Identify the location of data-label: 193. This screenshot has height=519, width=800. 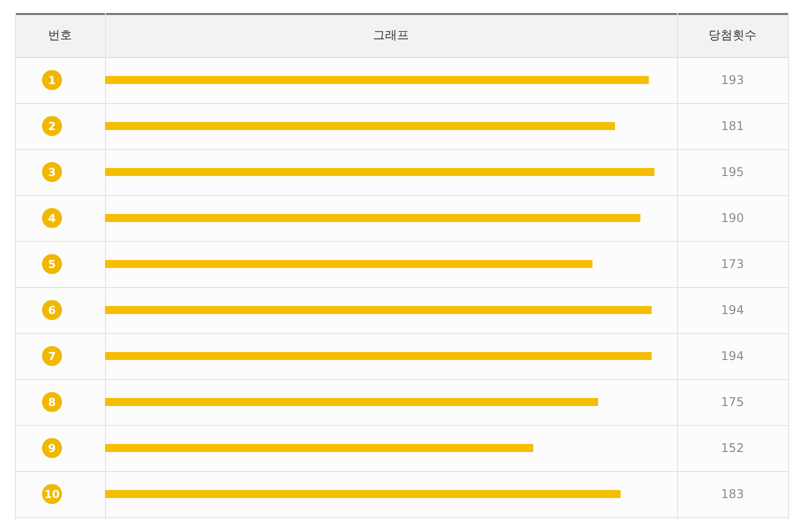
(732, 80).